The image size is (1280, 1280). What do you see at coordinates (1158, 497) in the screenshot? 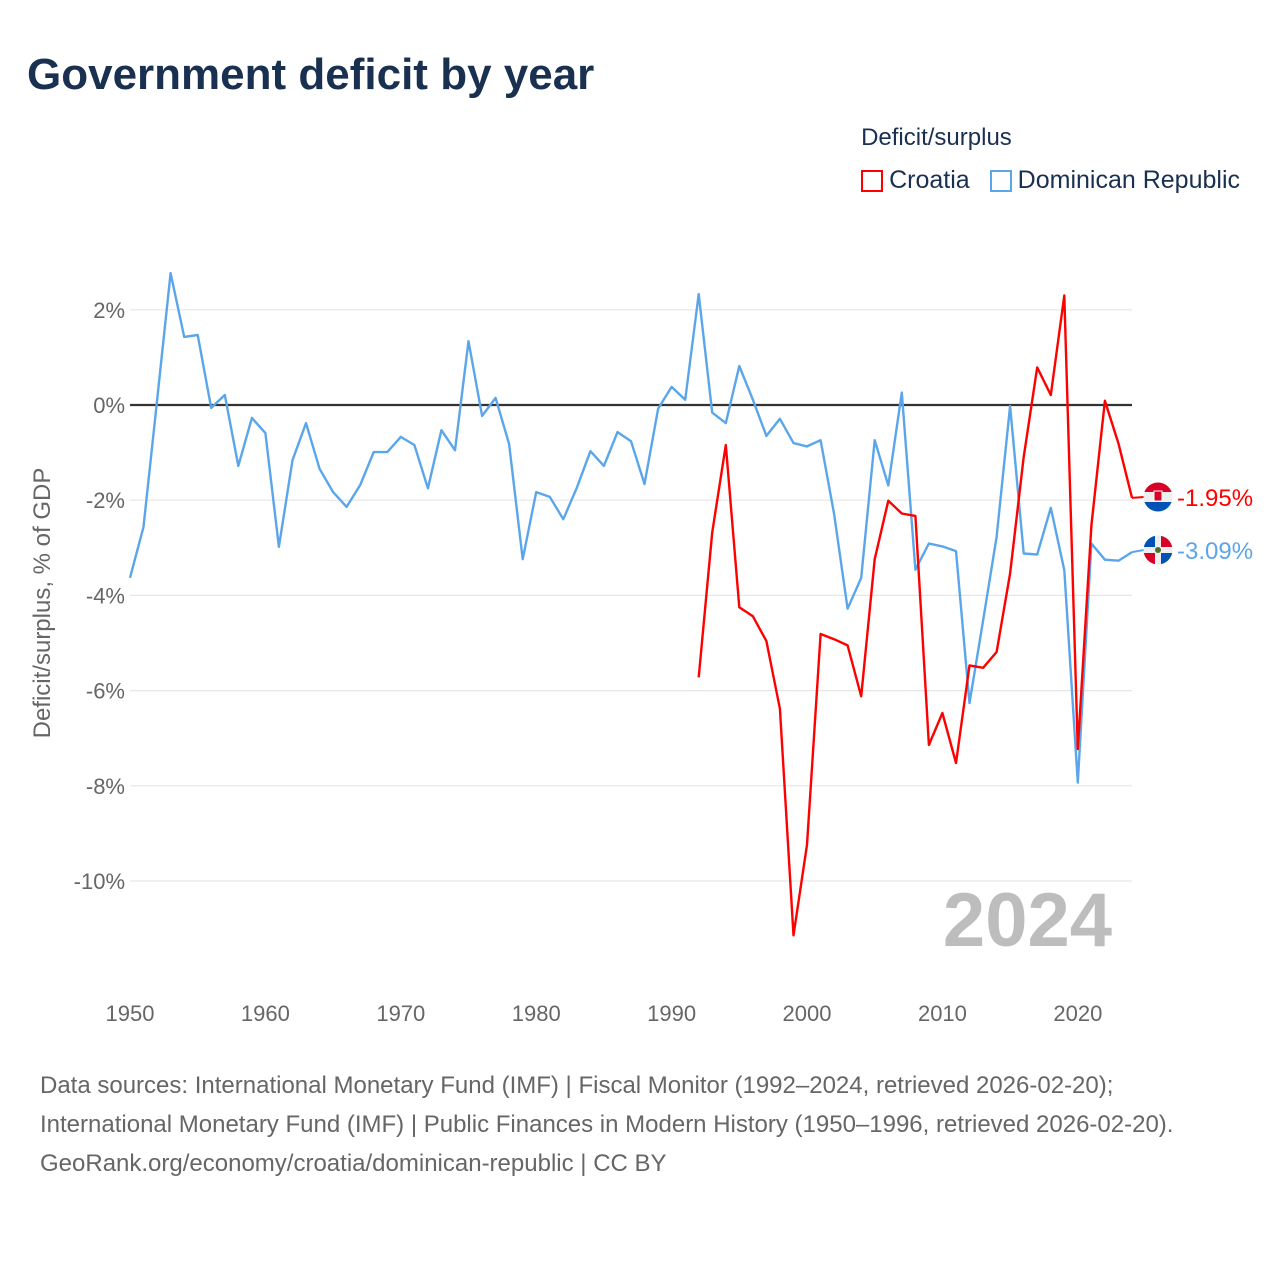
I see `croatia-flag-icon` at bounding box center [1158, 497].